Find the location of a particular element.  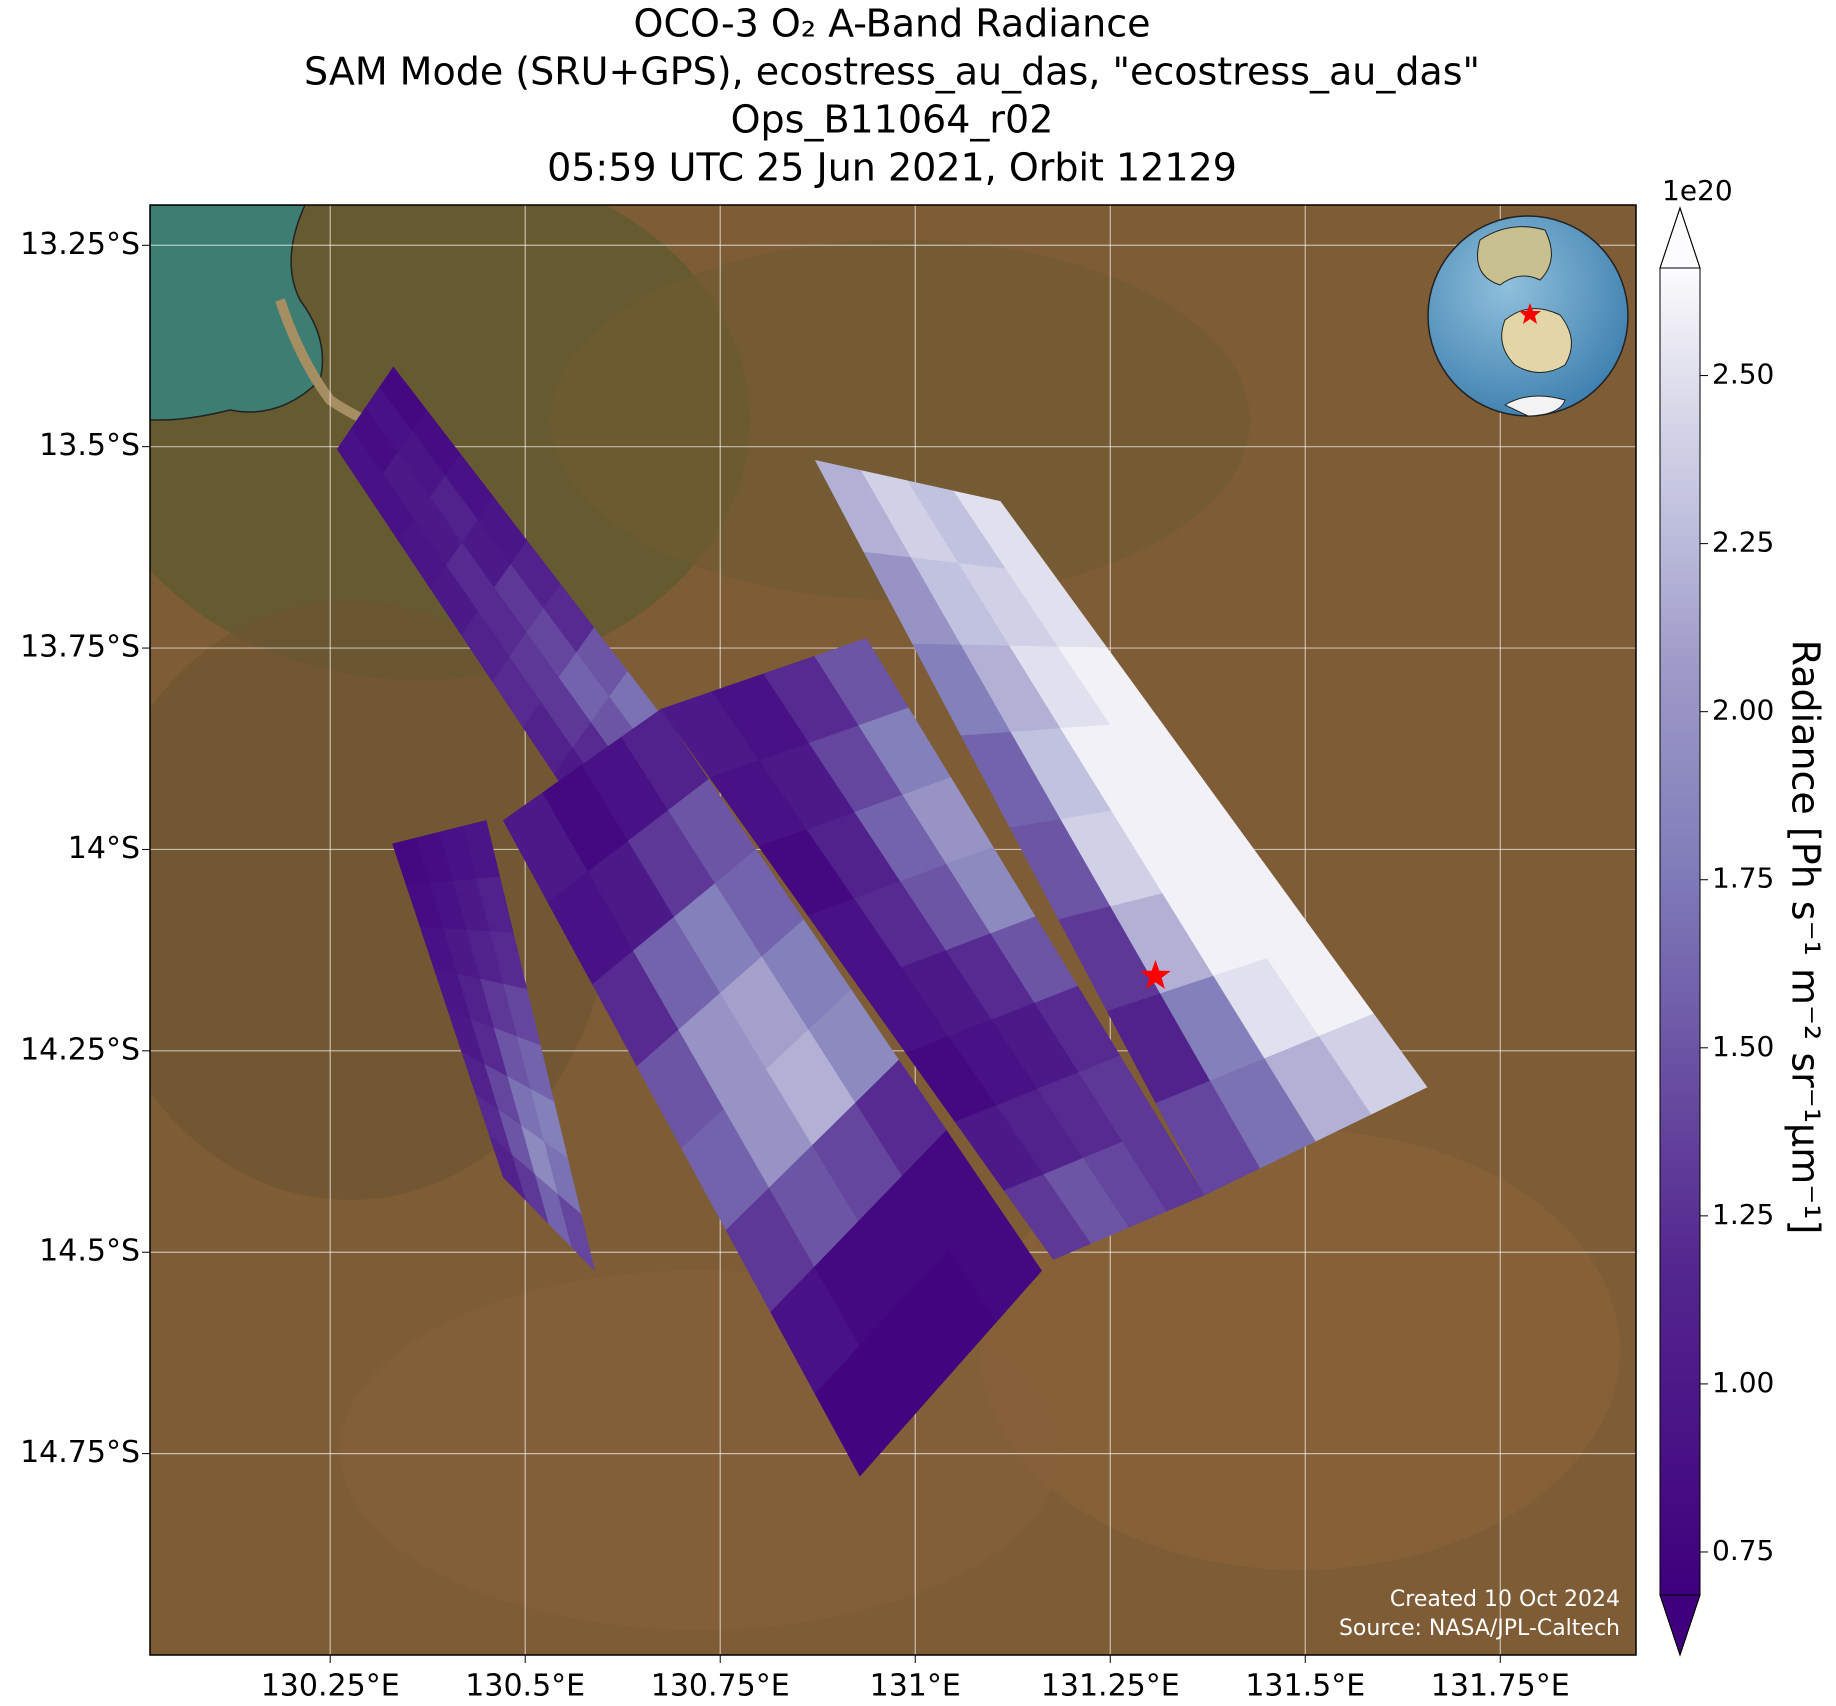

x-tick-label: 131°E is located at coordinates (915, 1686).